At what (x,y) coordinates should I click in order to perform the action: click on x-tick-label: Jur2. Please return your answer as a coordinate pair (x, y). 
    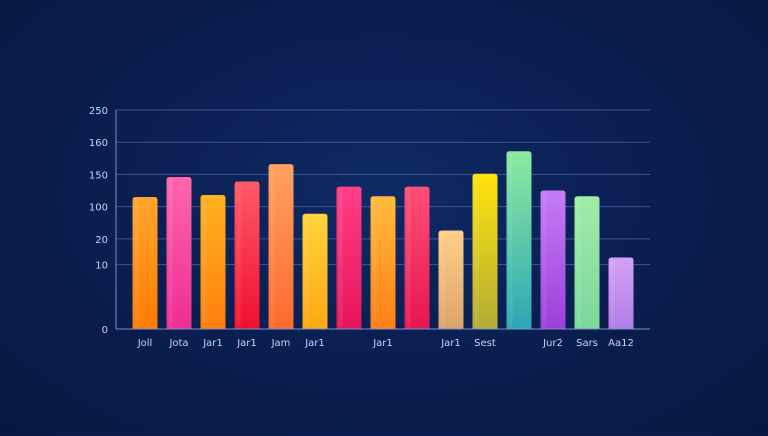
    Looking at the image, I should click on (552, 343).